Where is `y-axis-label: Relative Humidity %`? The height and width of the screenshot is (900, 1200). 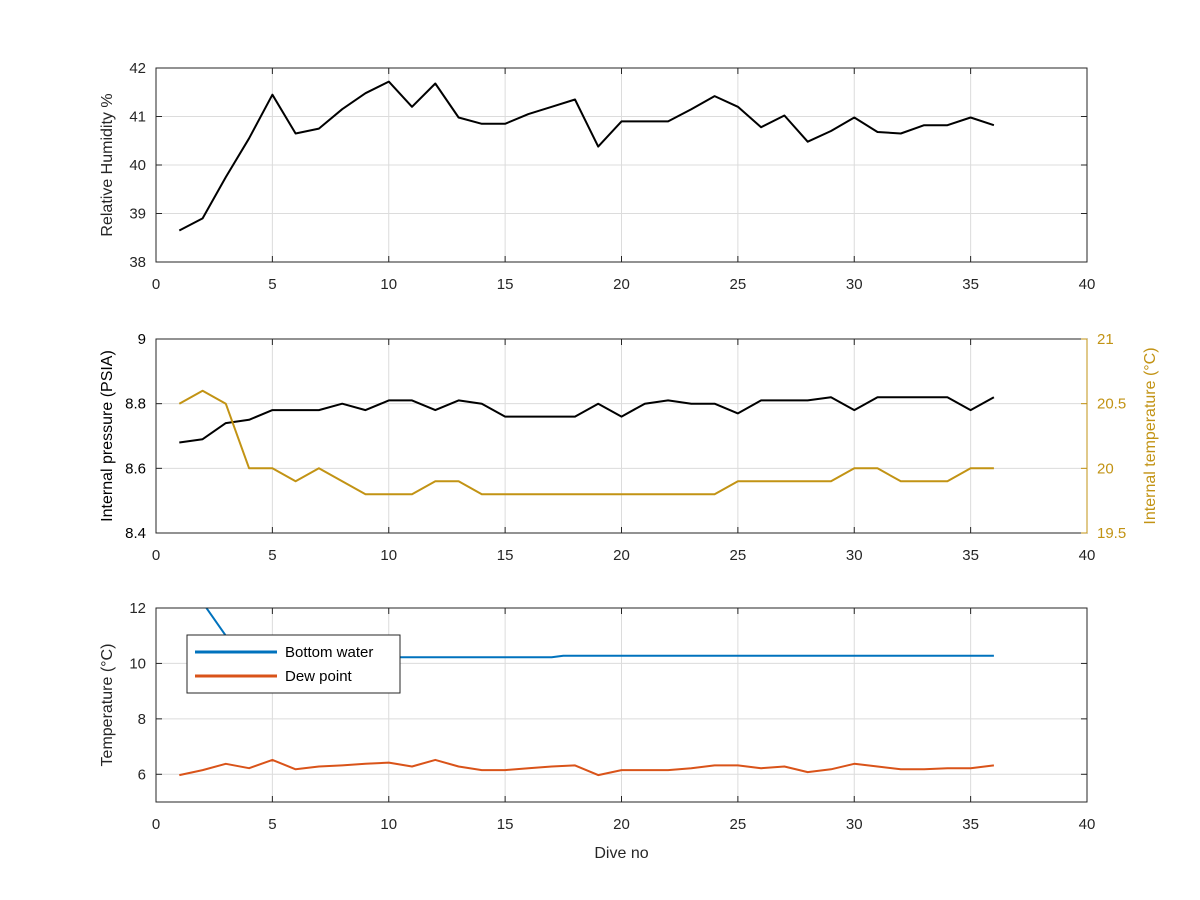 y-axis-label: Relative Humidity % is located at coordinates (107, 164).